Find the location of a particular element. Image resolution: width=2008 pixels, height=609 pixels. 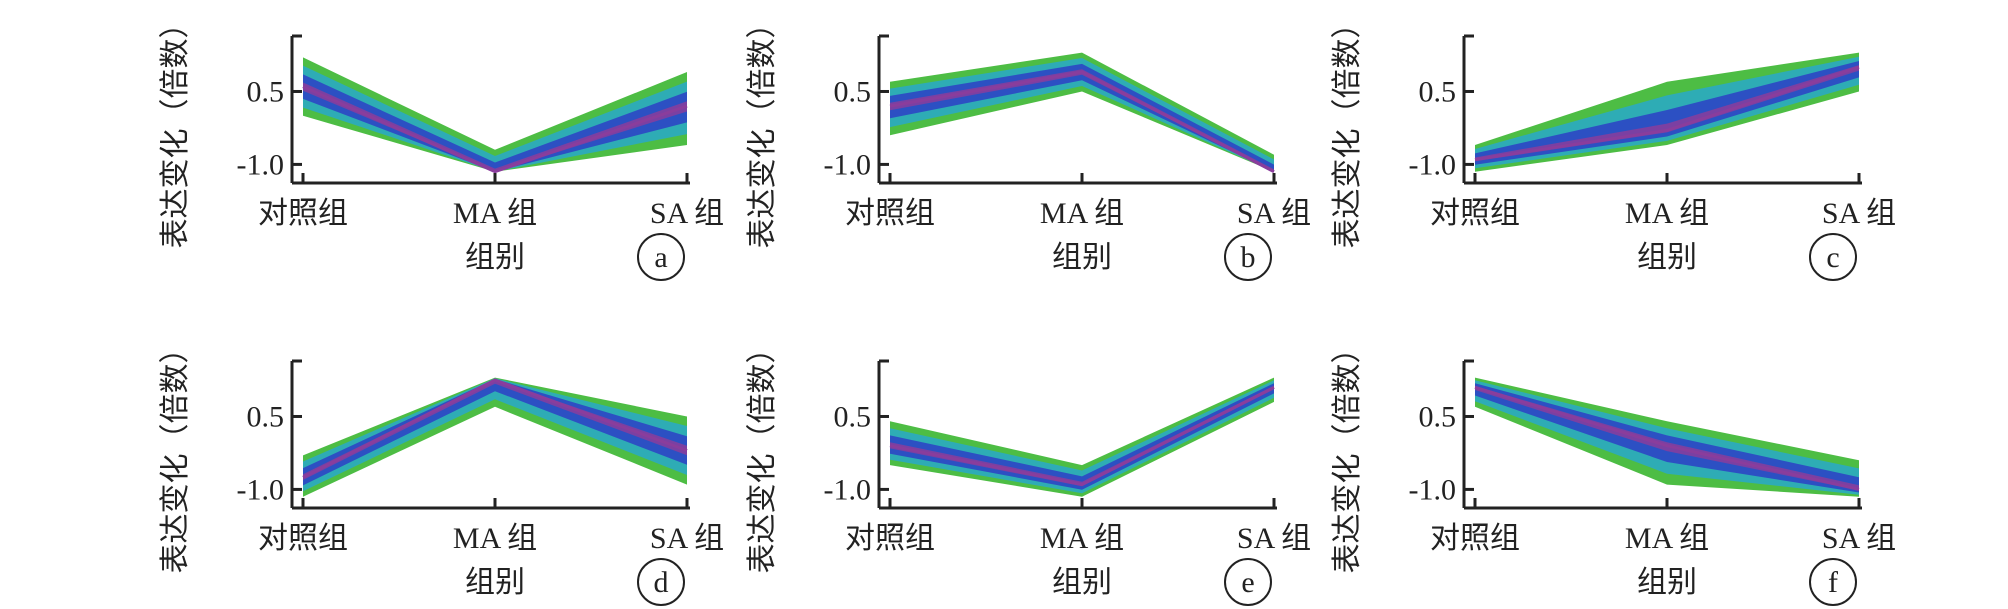

panel-label: c is located at coordinates (1832, 257).